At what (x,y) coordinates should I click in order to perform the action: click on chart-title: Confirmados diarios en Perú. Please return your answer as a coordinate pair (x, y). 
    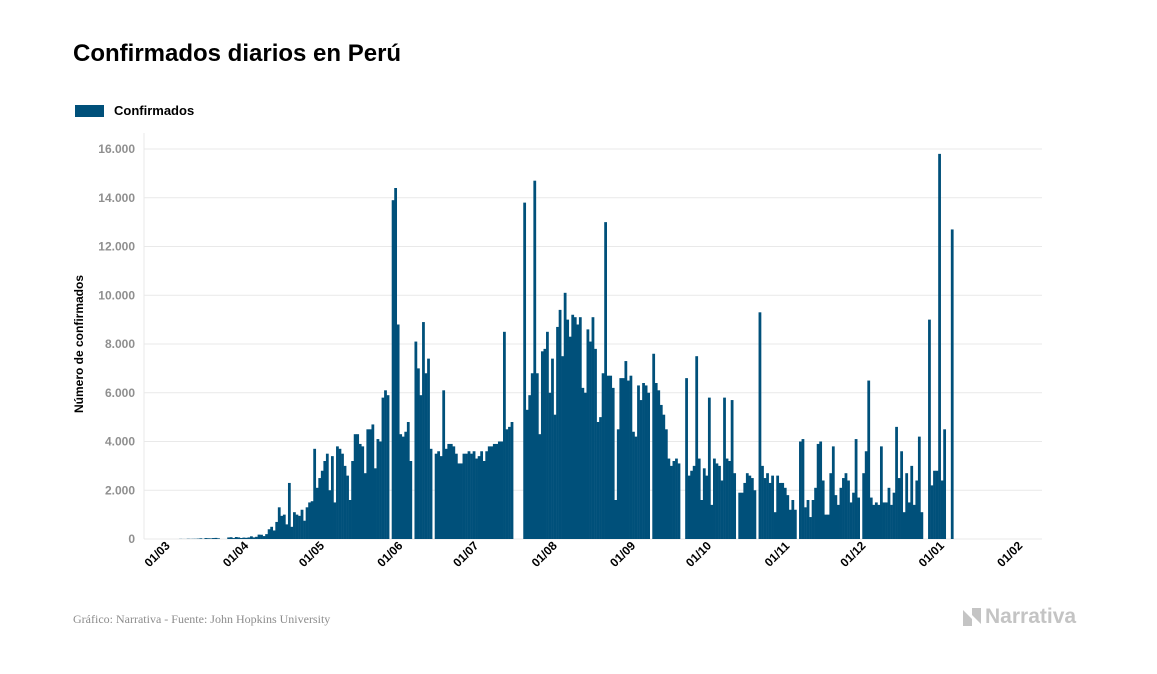
    Looking at the image, I should click on (237, 53).